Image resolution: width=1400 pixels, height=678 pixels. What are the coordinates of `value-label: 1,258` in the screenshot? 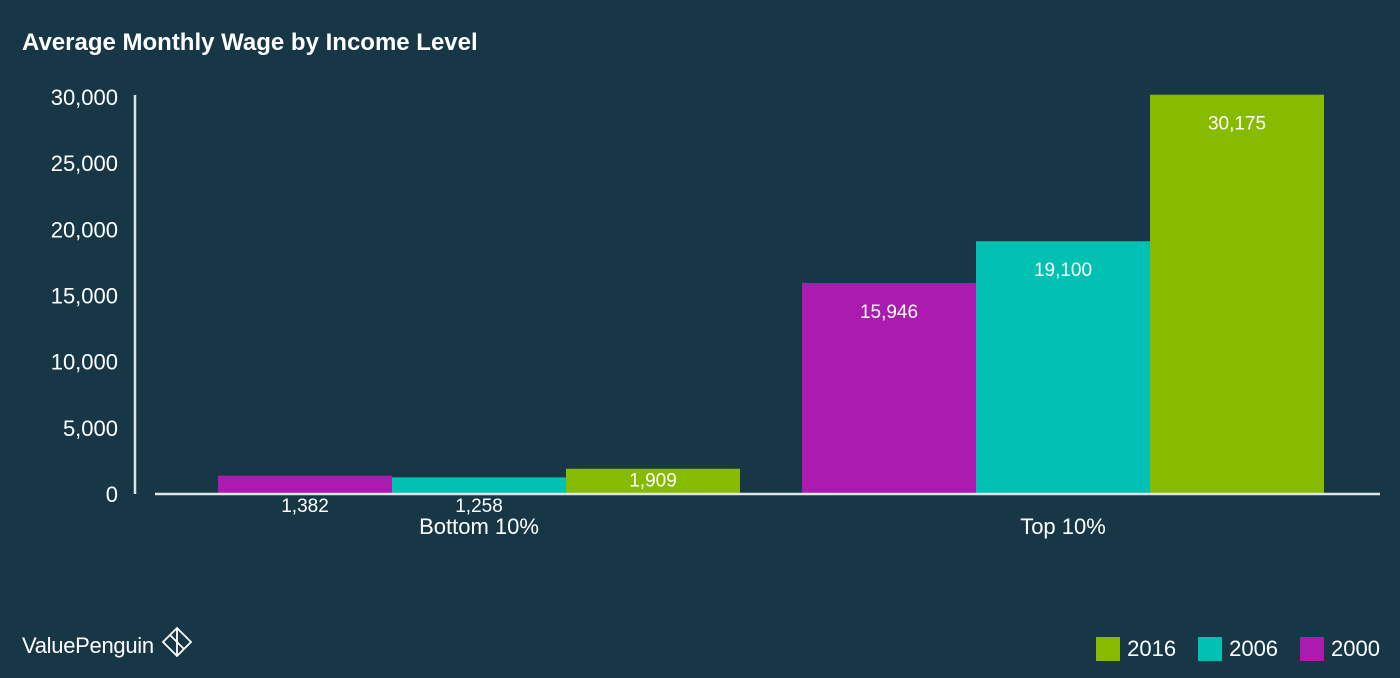 It's located at (479, 506).